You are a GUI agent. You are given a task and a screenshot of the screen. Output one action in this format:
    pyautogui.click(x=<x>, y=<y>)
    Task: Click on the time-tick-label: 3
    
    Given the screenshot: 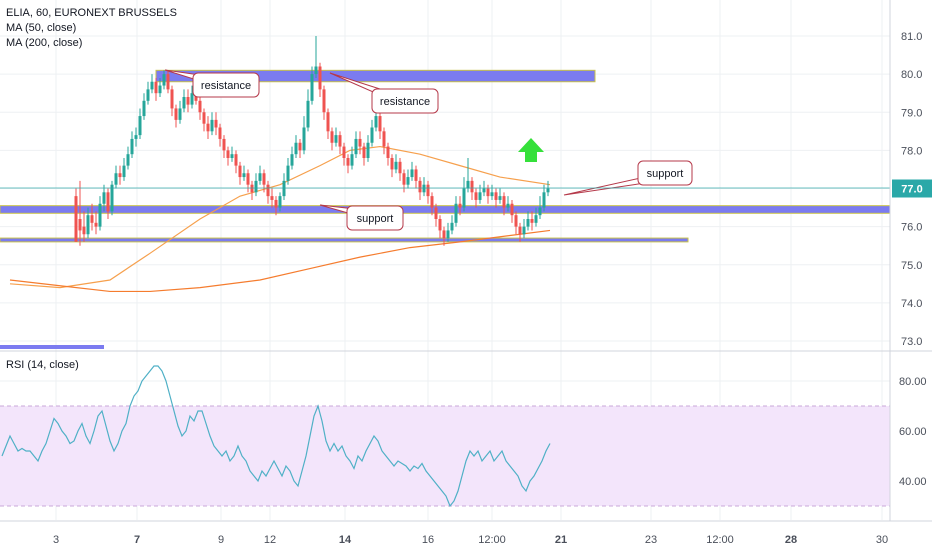 What is the action you would take?
    pyautogui.click(x=56, y=540)
    